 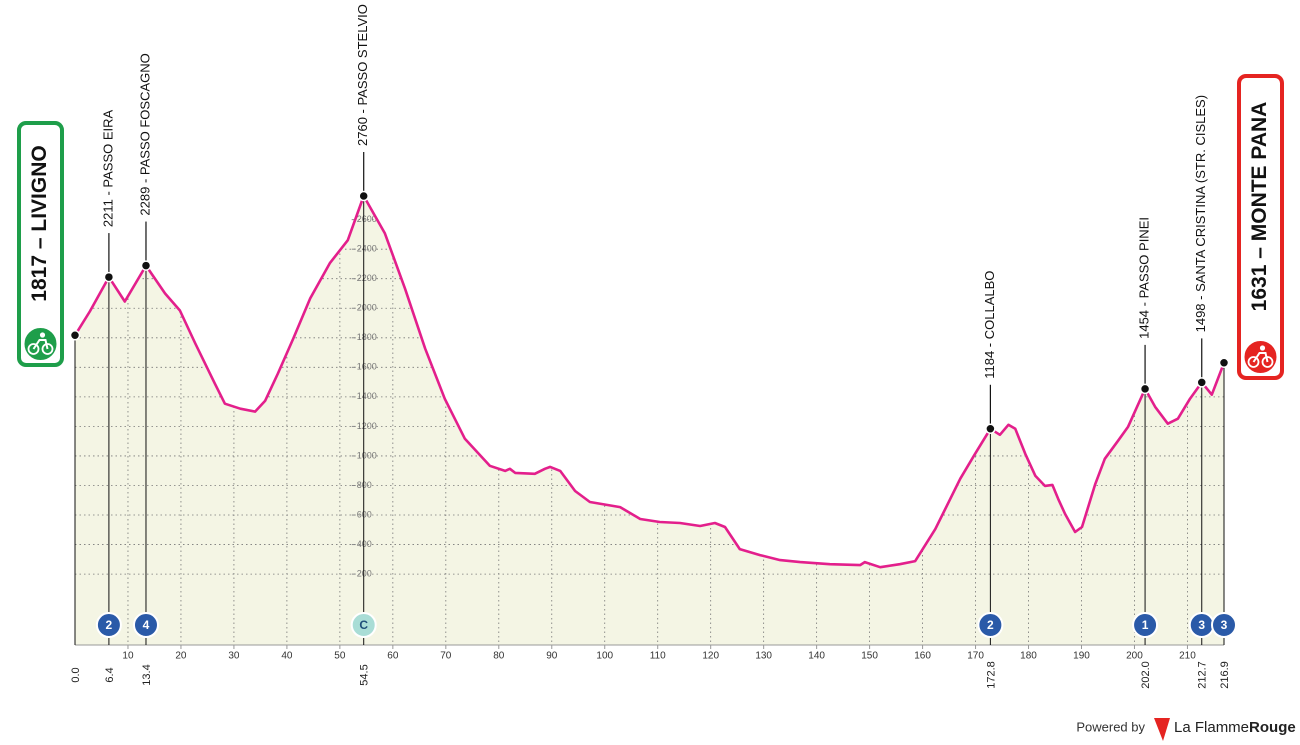 I want to click on km-label: 6.4, so click(x=110, y=674).